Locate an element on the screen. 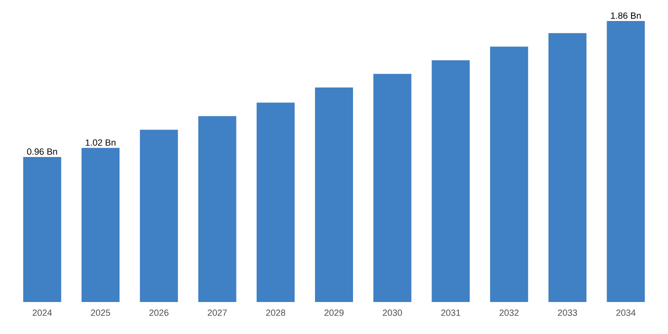 The image size is (668, 334). x-tick-label: 2033 is located at coordinates (568, 313).